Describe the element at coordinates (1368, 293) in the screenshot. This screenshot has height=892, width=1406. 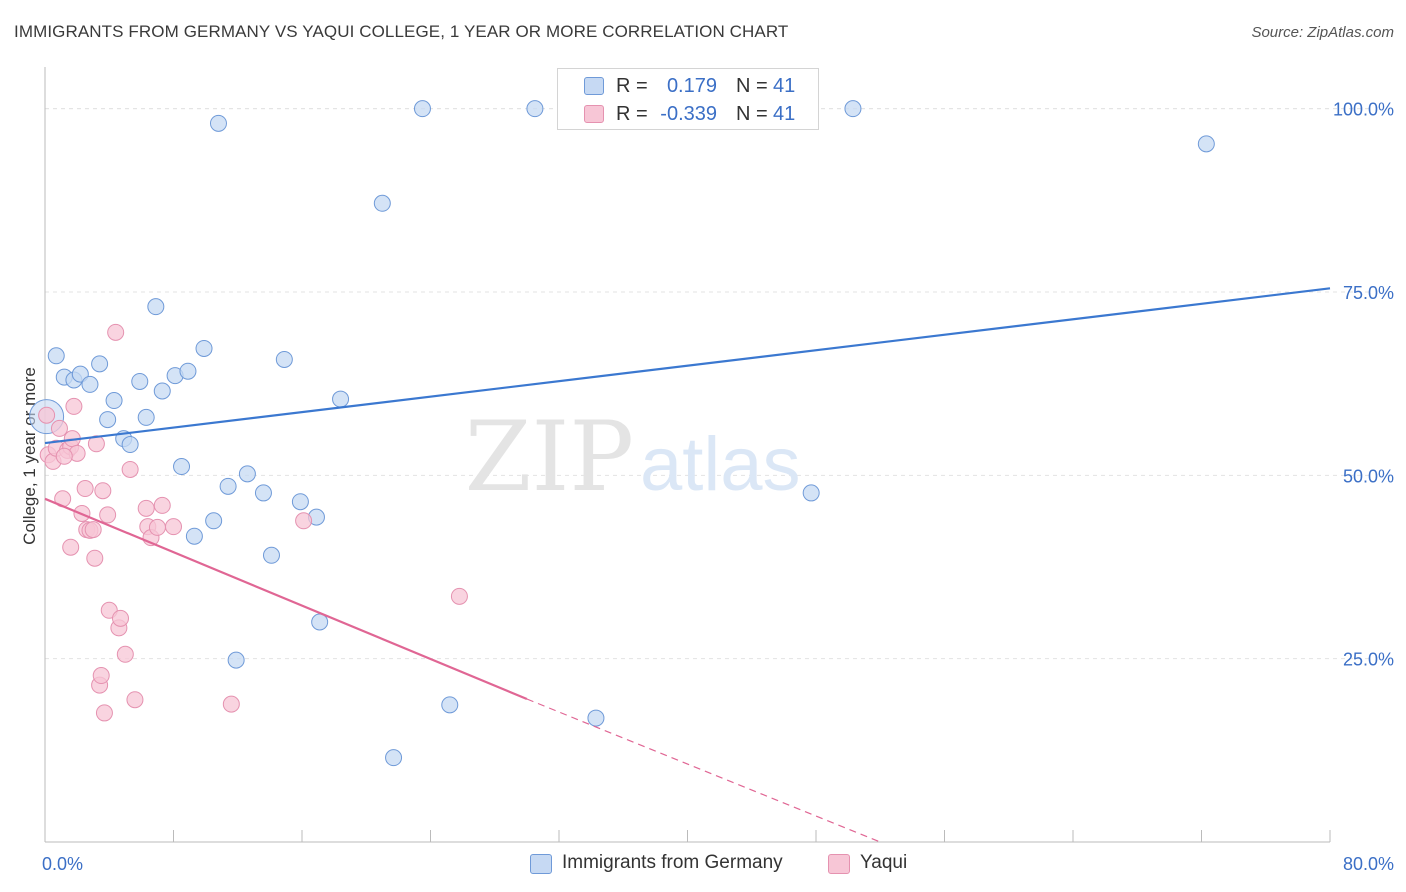
I see `y-tick-label: 75.0%` at that location.